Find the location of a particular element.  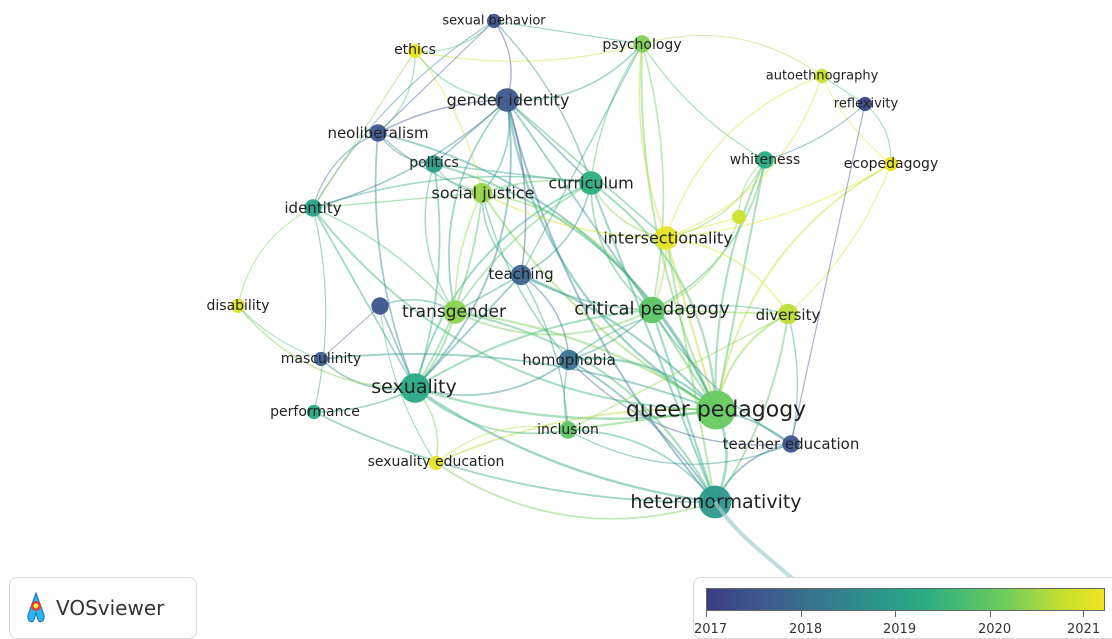

node-label-whiteness: whiteness is located at coordinates (765, 160).